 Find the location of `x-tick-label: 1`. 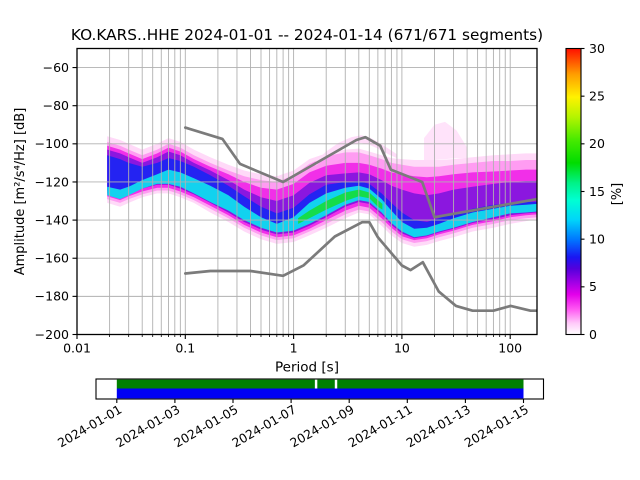

x-tick-label: 1 is located at coordinates (294, 348).